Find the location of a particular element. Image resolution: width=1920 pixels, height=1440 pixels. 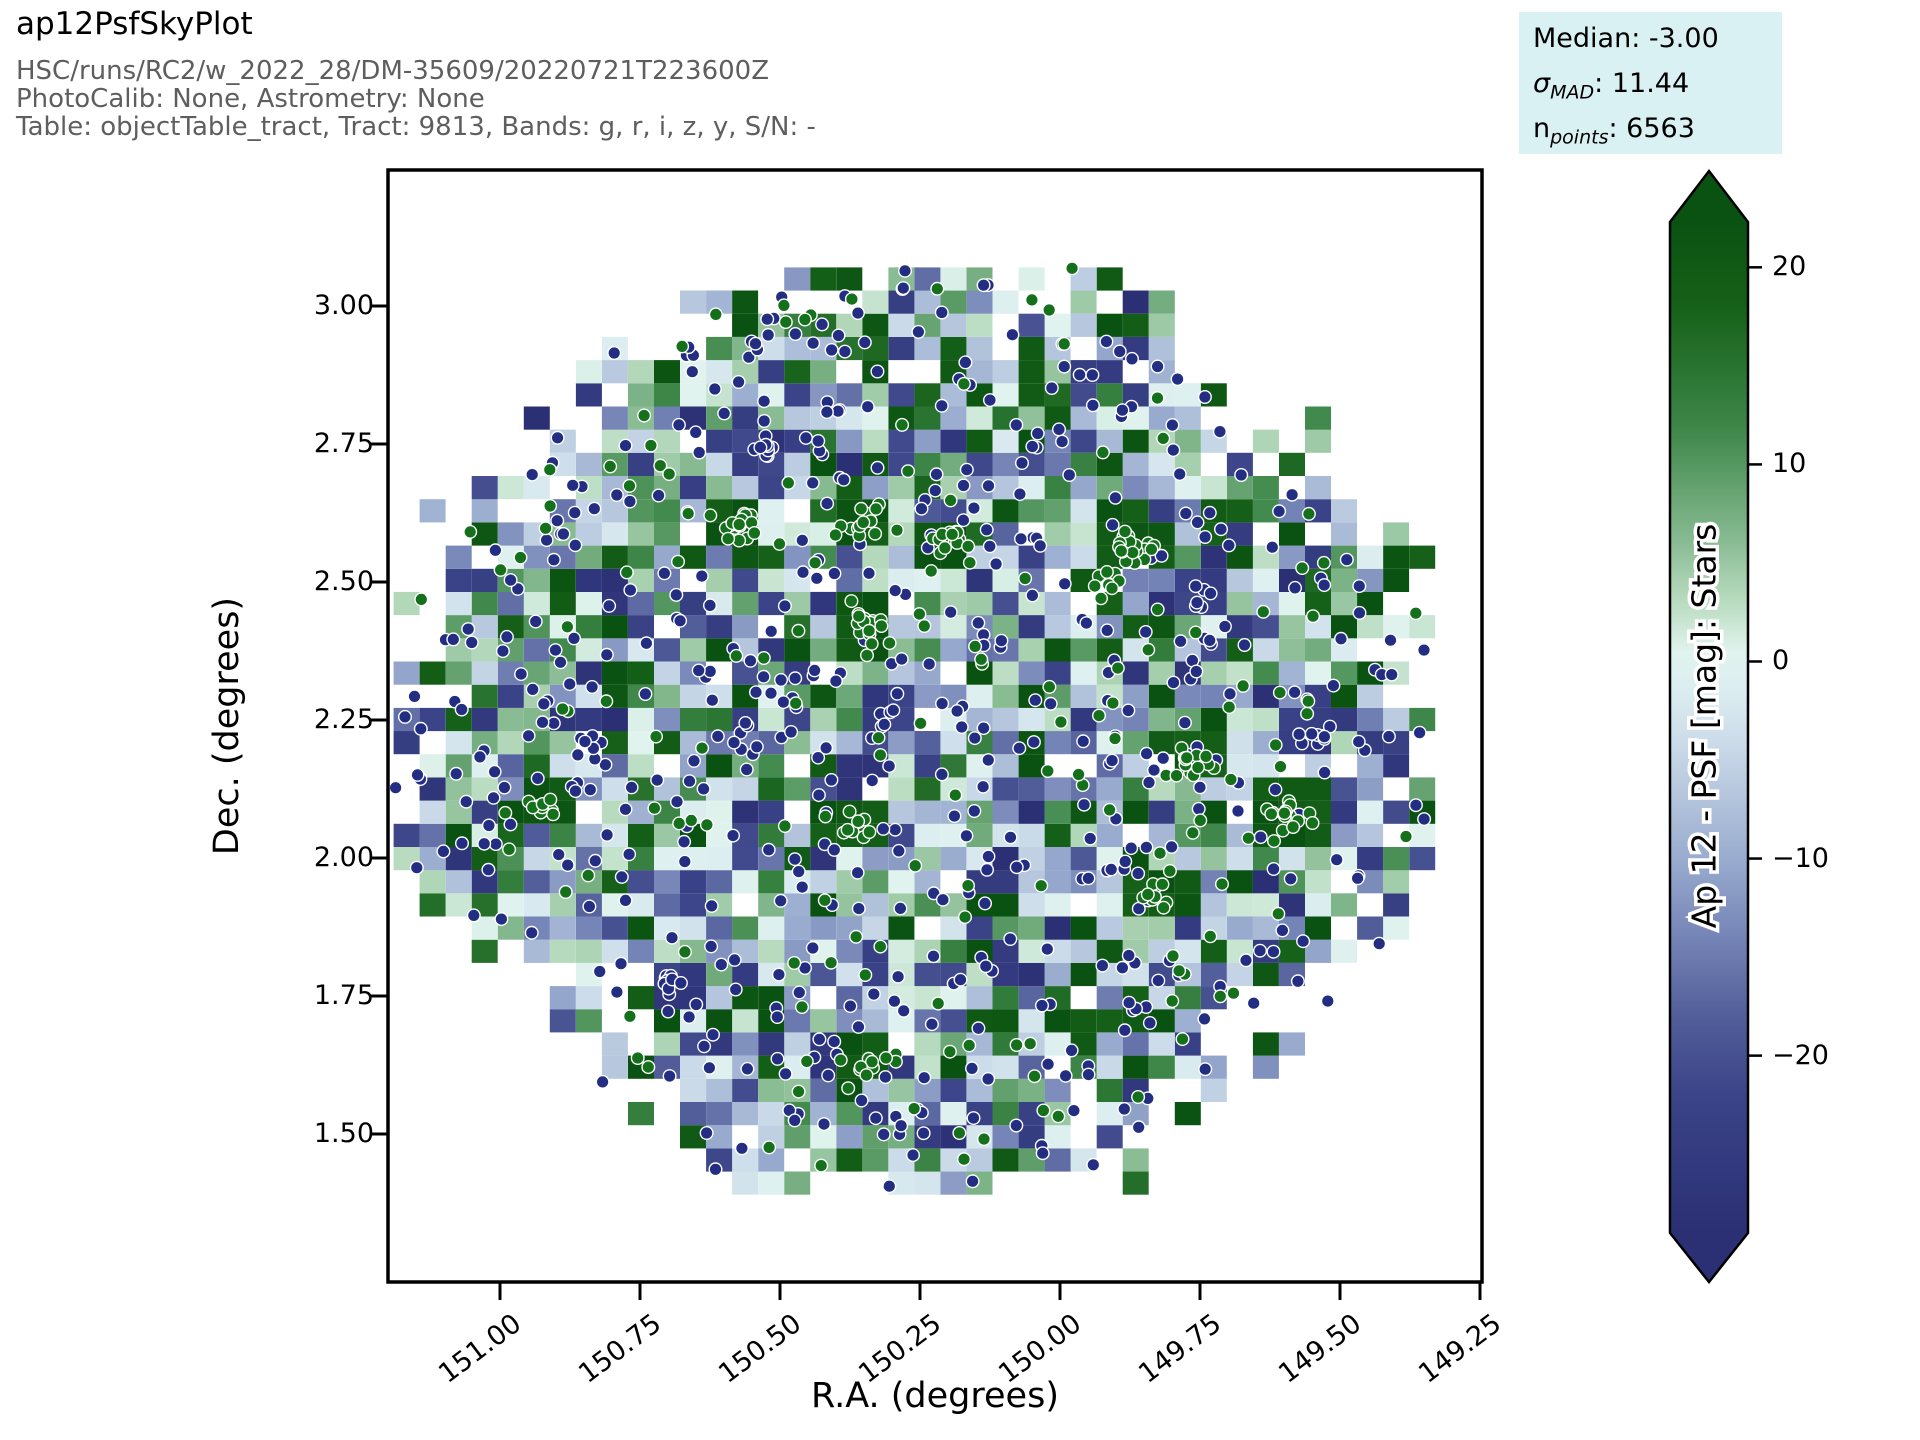

y-tick-label: 2.75 is located at coordinates (343, 443).